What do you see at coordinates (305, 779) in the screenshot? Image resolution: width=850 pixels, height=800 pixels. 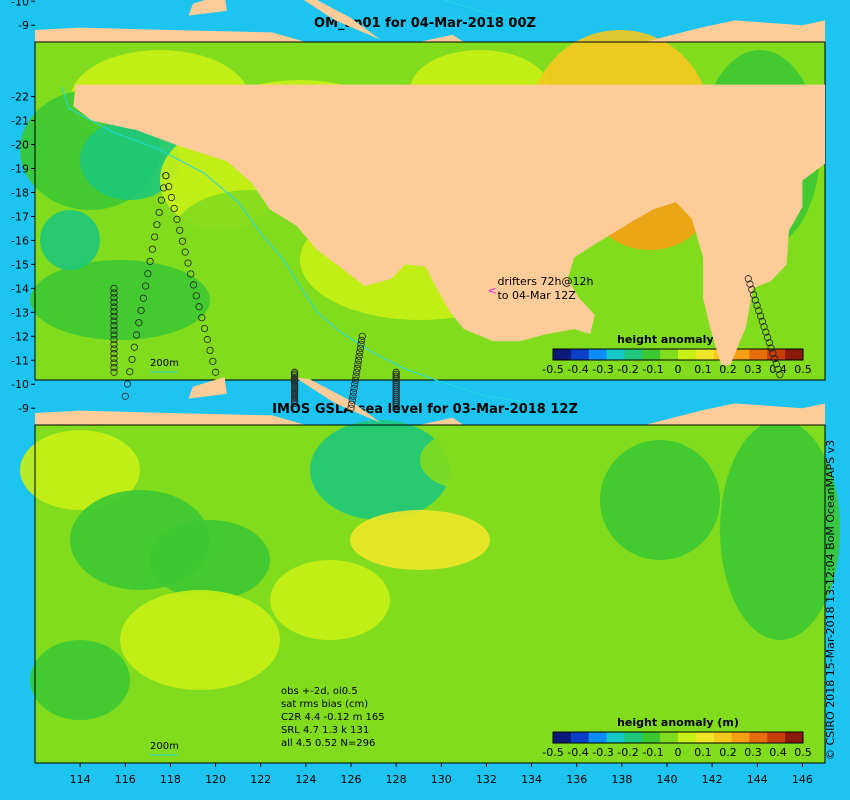 I see `lon-tick-label: 124` at bounding box center [305, 779].